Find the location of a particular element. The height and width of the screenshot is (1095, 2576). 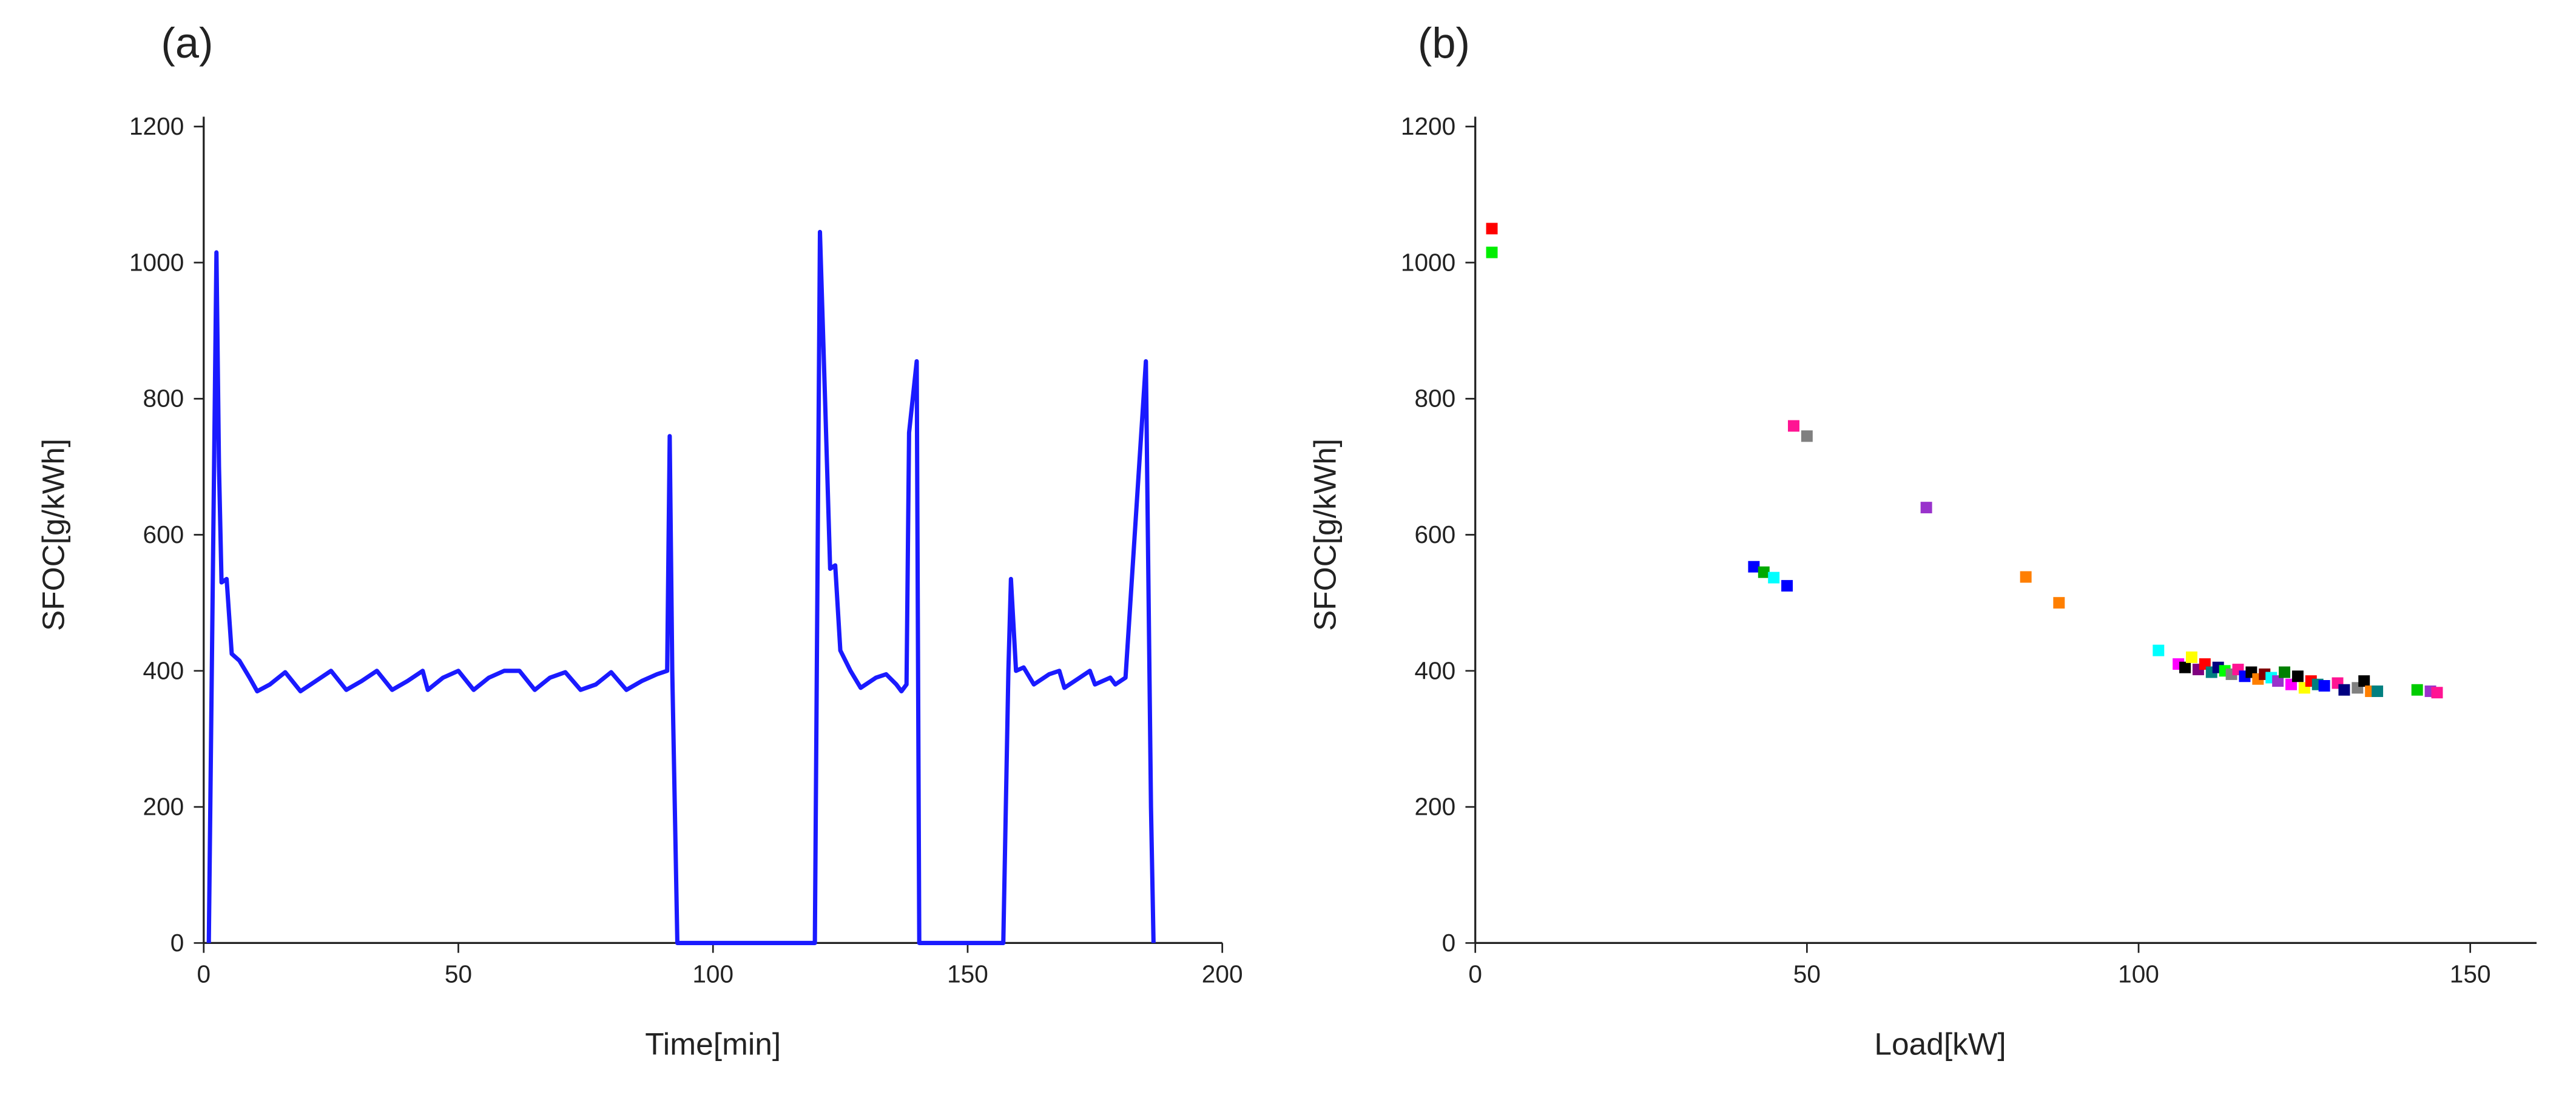

panel-label: (b) is located at coordinates (1444, 43).